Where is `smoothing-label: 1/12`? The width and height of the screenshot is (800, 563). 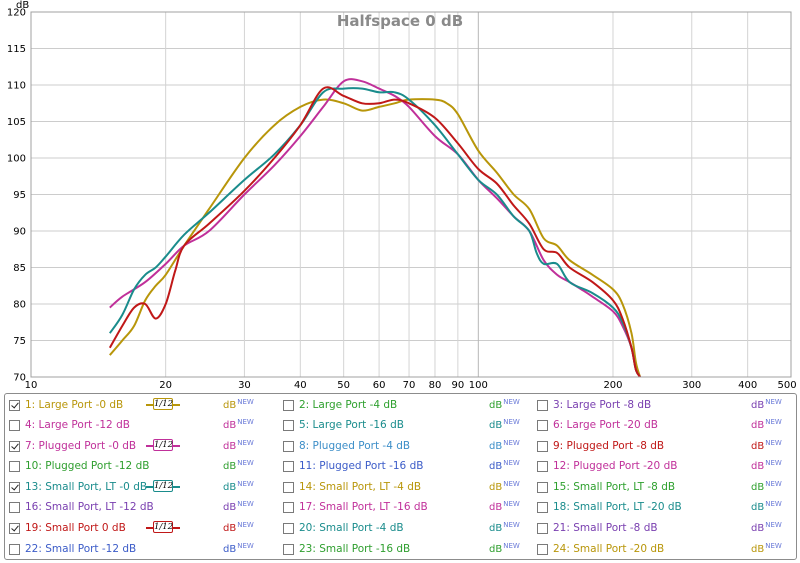
smoothing-label: 1/12 is located at coordinates (163, 527).